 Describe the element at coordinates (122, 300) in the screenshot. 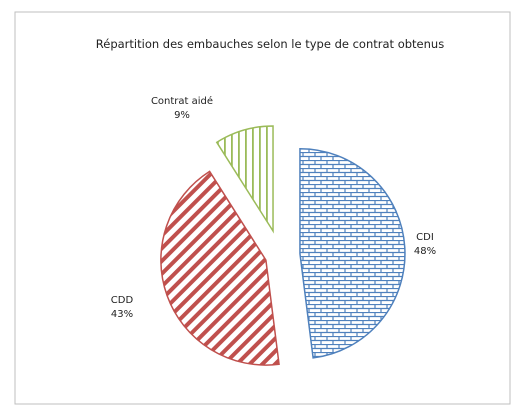

I see `slice-label: CDD` at that location.